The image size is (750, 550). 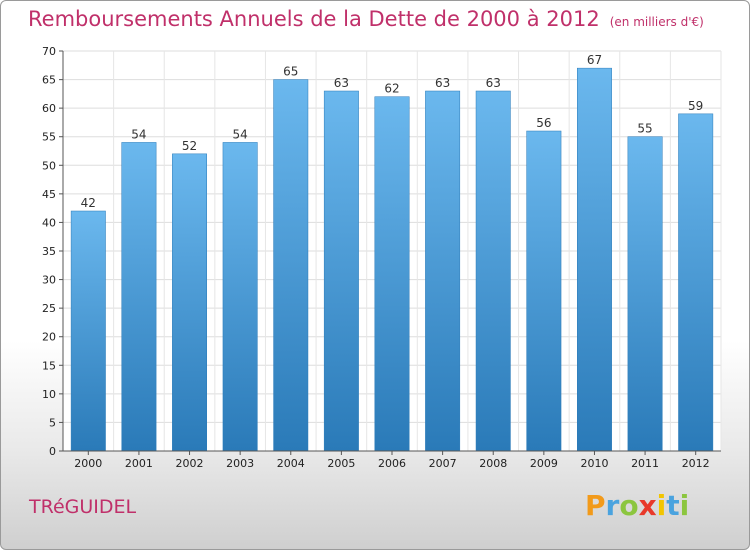 What do you see at coordinates (696, 282) in the screenshot?
I see `bar-2012` at bounding box center [696, 282].